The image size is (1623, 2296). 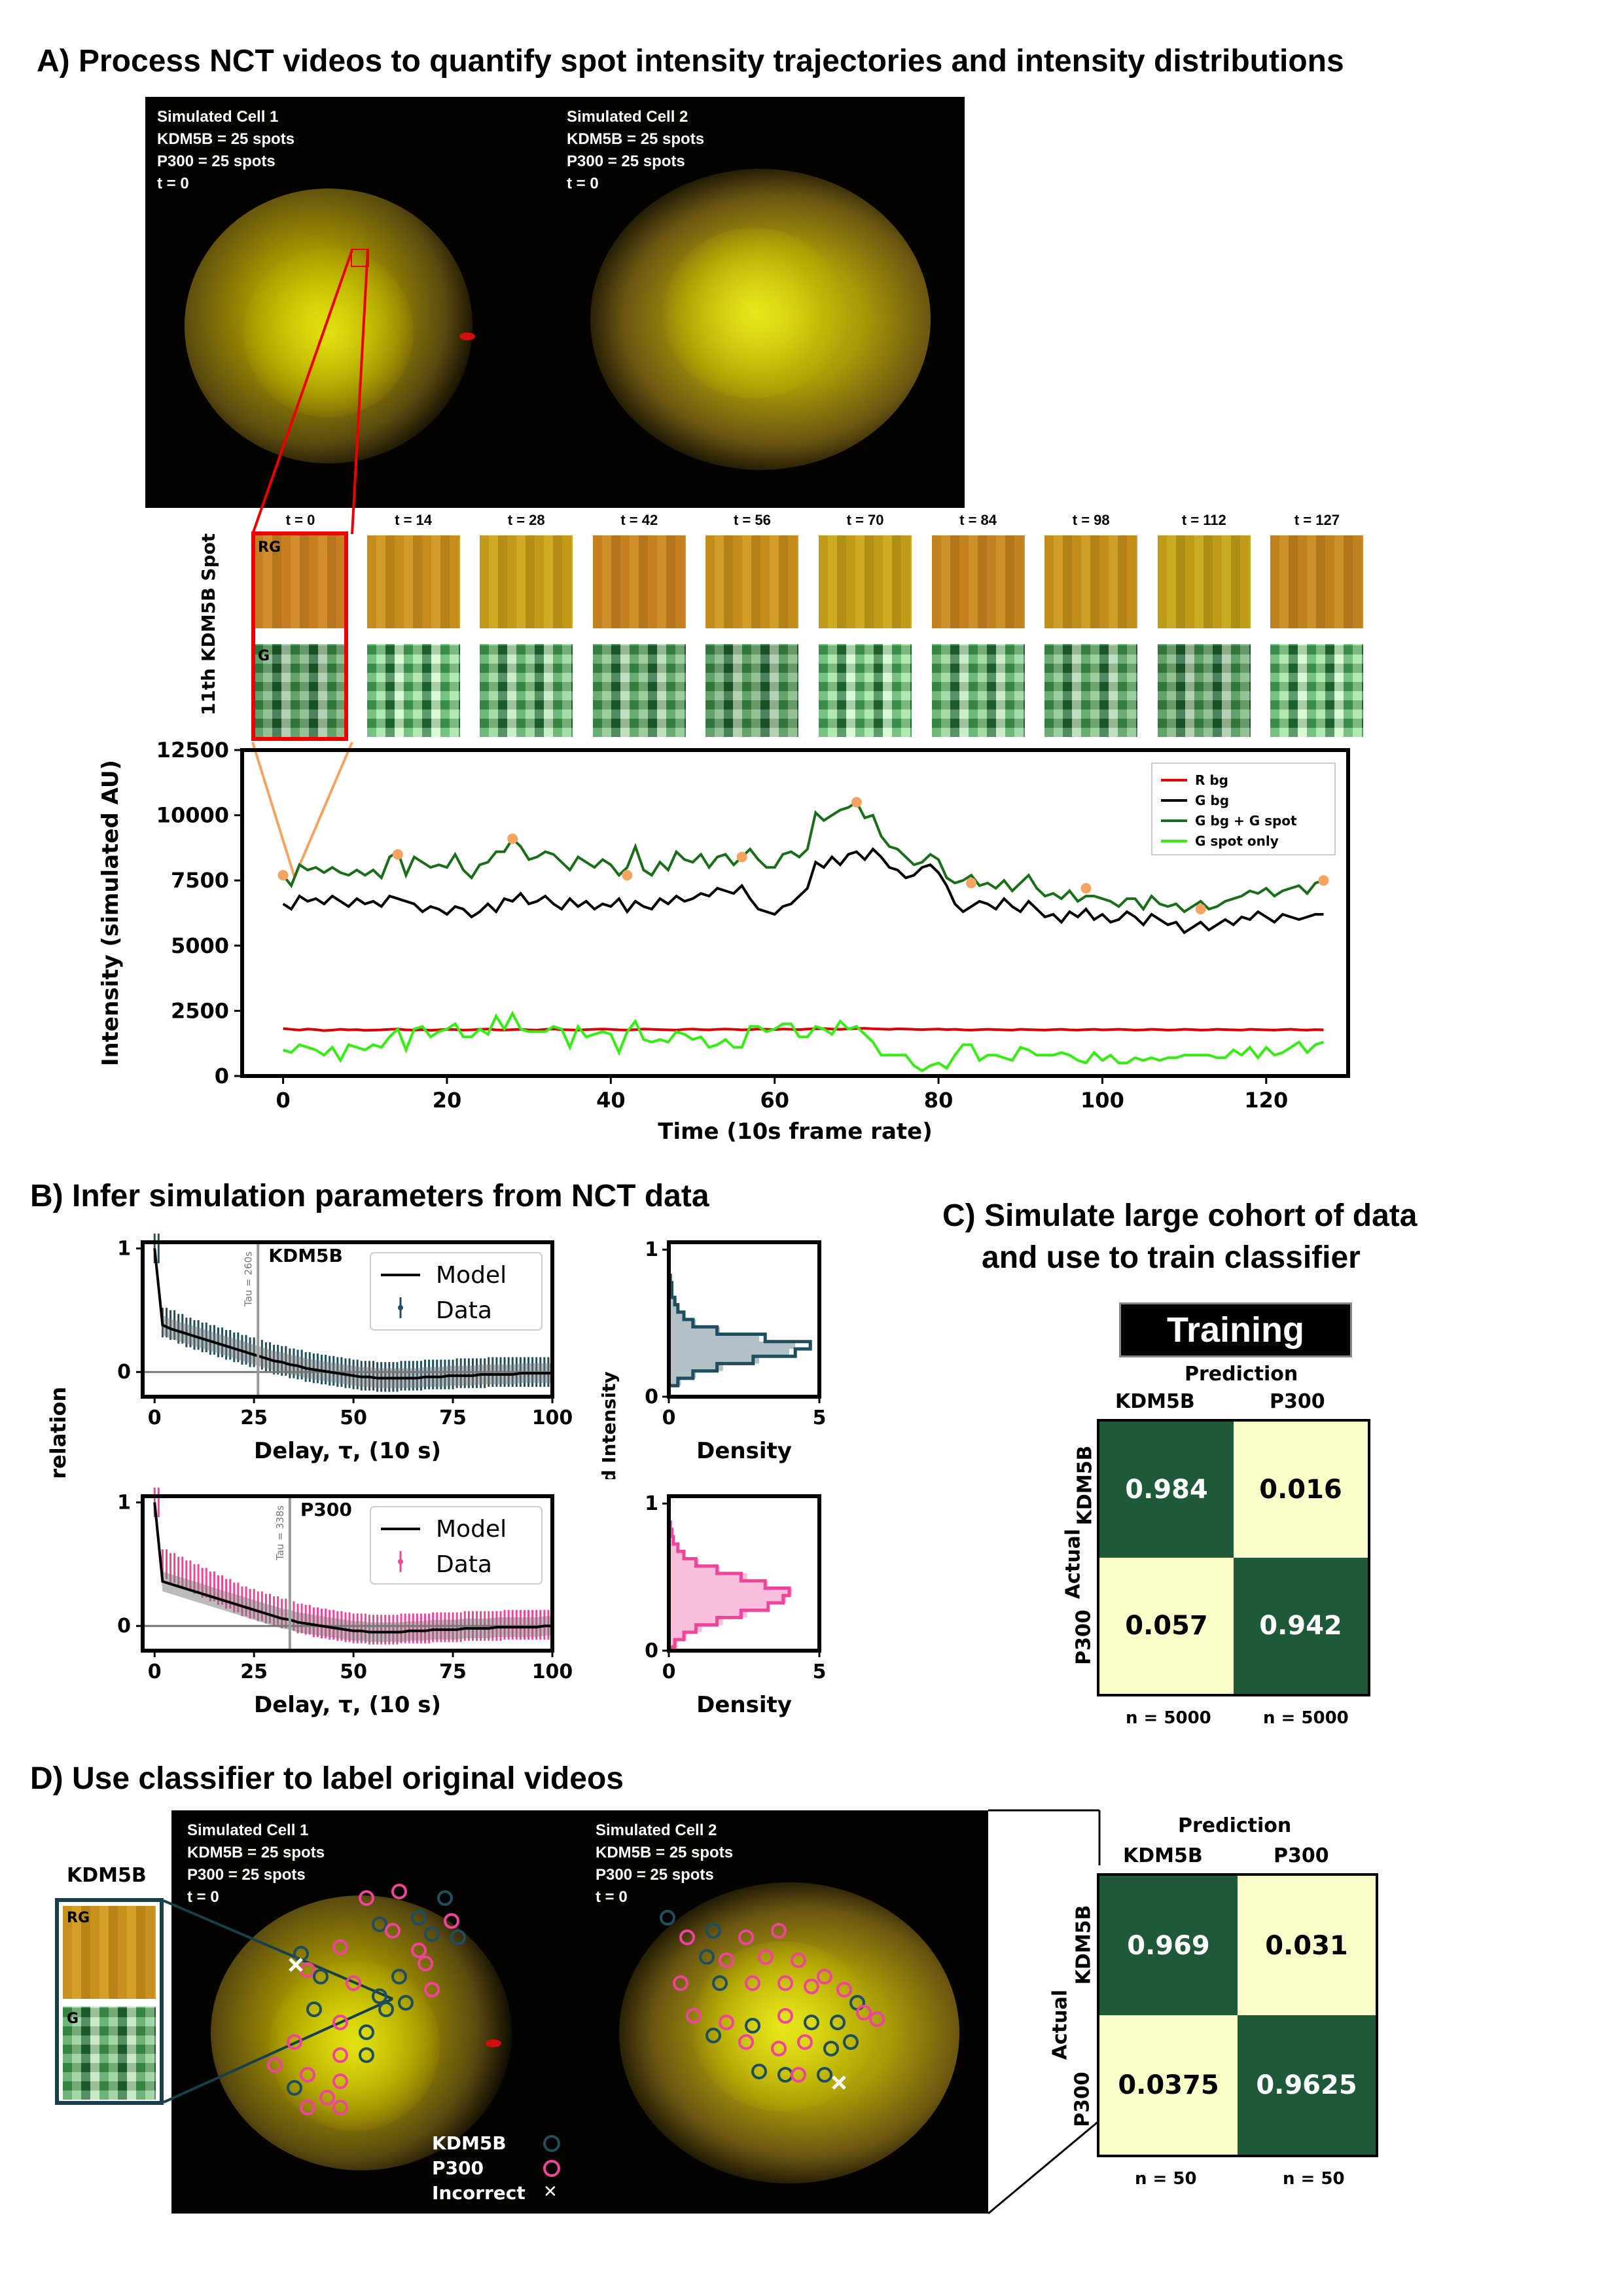 I want to click on x-tick-label: 60, so click(x=774, y=1100).